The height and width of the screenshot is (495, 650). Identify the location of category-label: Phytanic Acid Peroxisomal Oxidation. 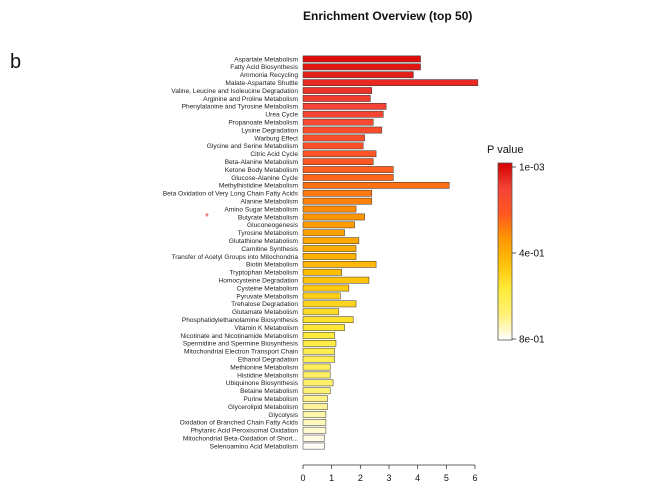
(245, 431).